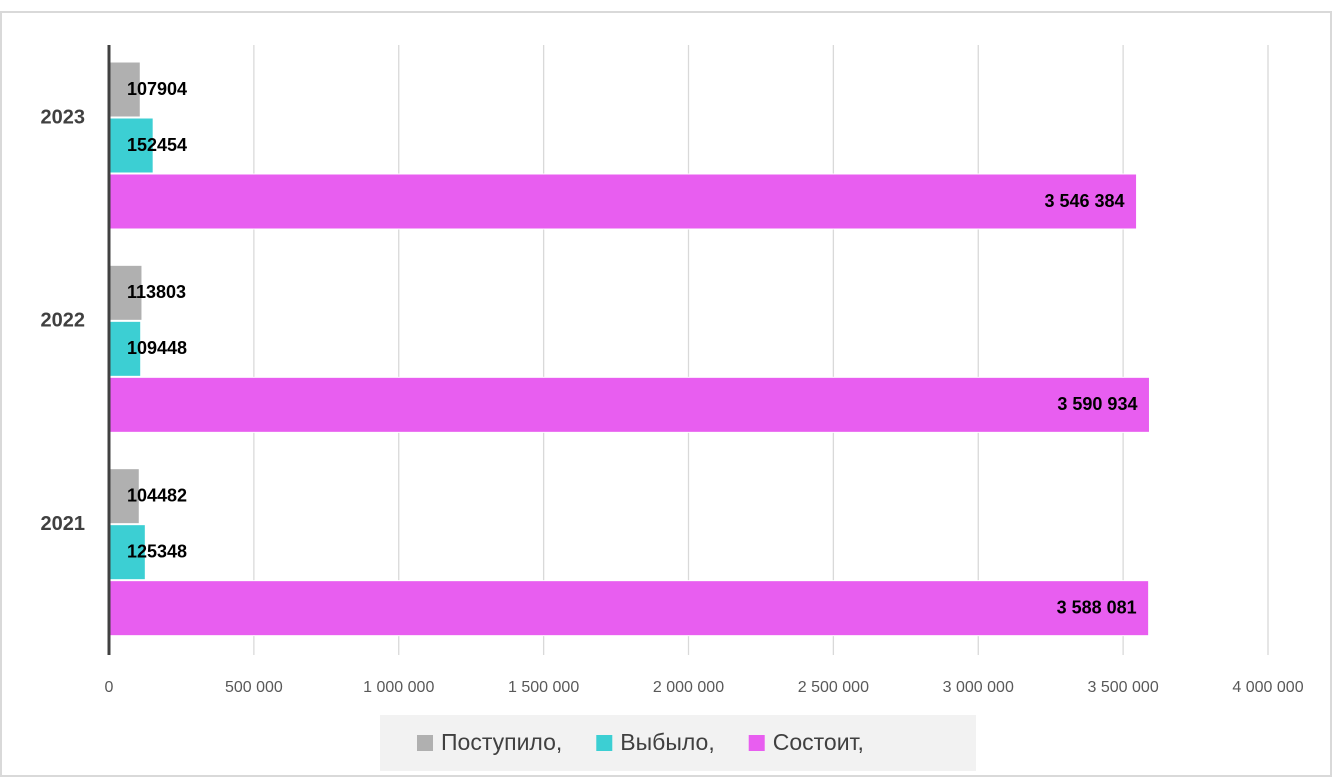  I want to click on data-label: 109448, so click(157, 348).